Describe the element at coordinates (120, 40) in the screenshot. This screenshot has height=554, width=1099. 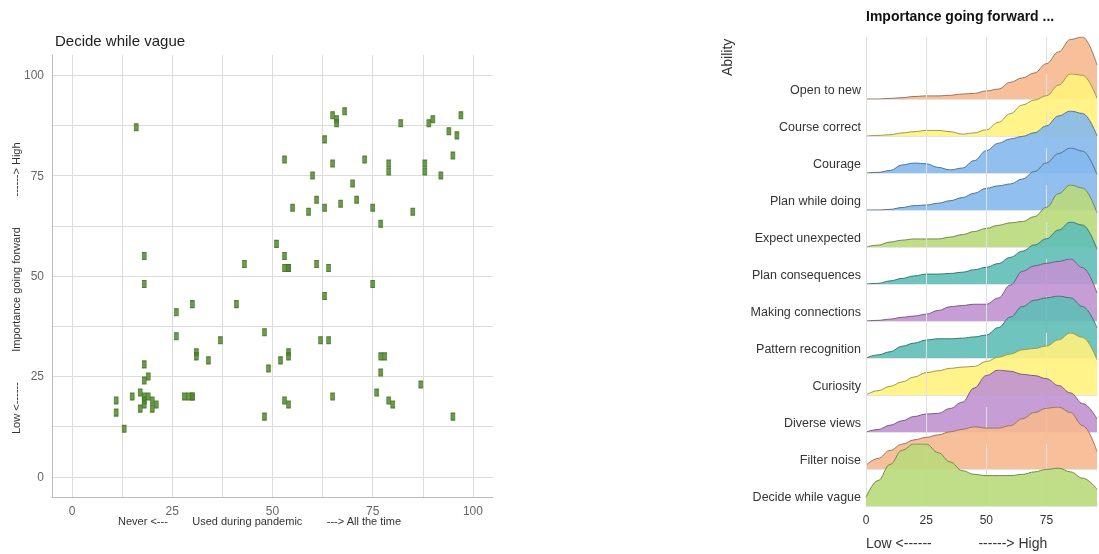
I see `chart-title: Decide while vague` at that location.